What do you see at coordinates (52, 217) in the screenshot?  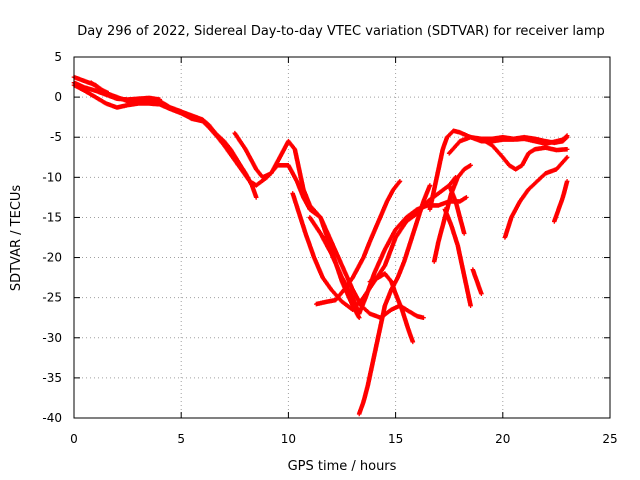 I see `y-tick-label: -15` at bounding box center [52, 217].